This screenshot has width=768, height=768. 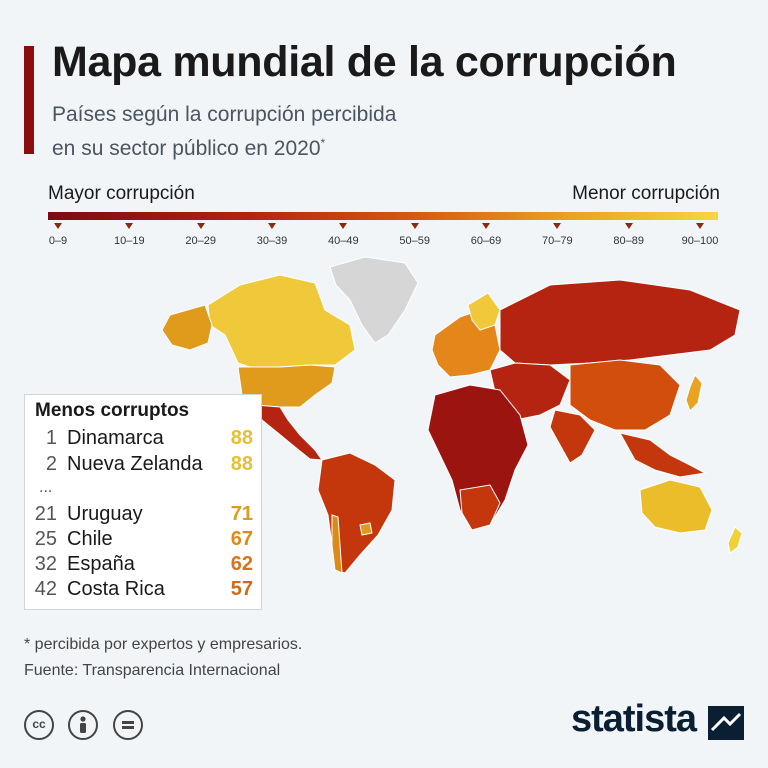 I want to click on scale-tick-label: 0–9, so click(x=58, y=241).